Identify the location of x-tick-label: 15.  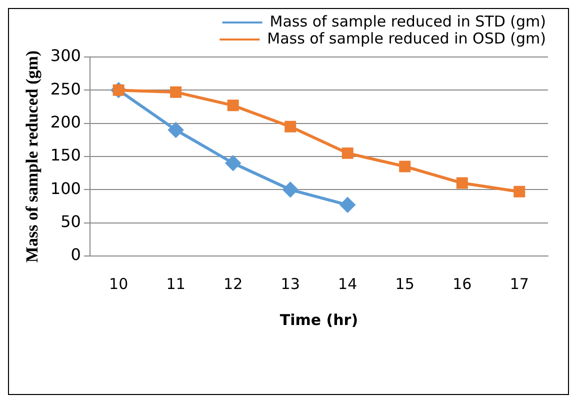
(404, 283).